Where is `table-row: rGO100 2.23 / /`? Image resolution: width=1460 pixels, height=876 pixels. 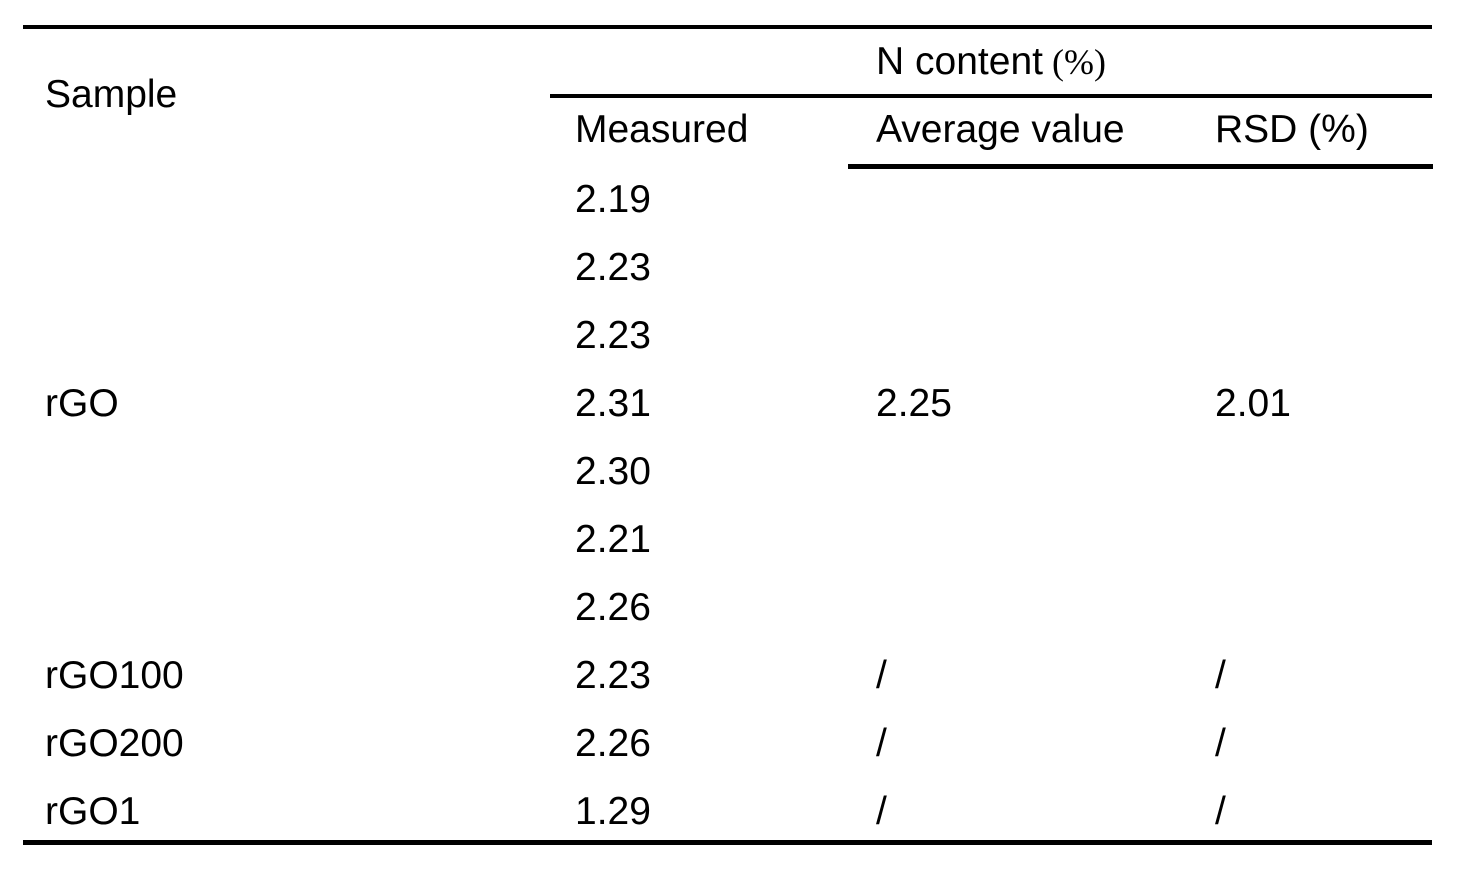 table-row: rGO100 2.23 / / is located at coordinates (730, 676).